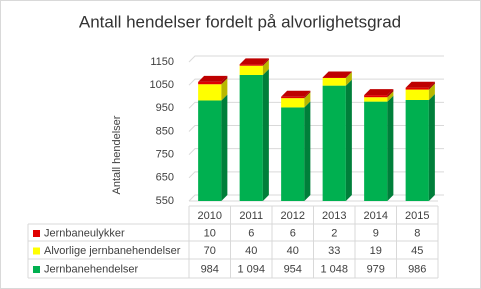  Describe the element at coordinates (251, 216) in the screenshot. I see `x-tick-label: 2011` at that location.